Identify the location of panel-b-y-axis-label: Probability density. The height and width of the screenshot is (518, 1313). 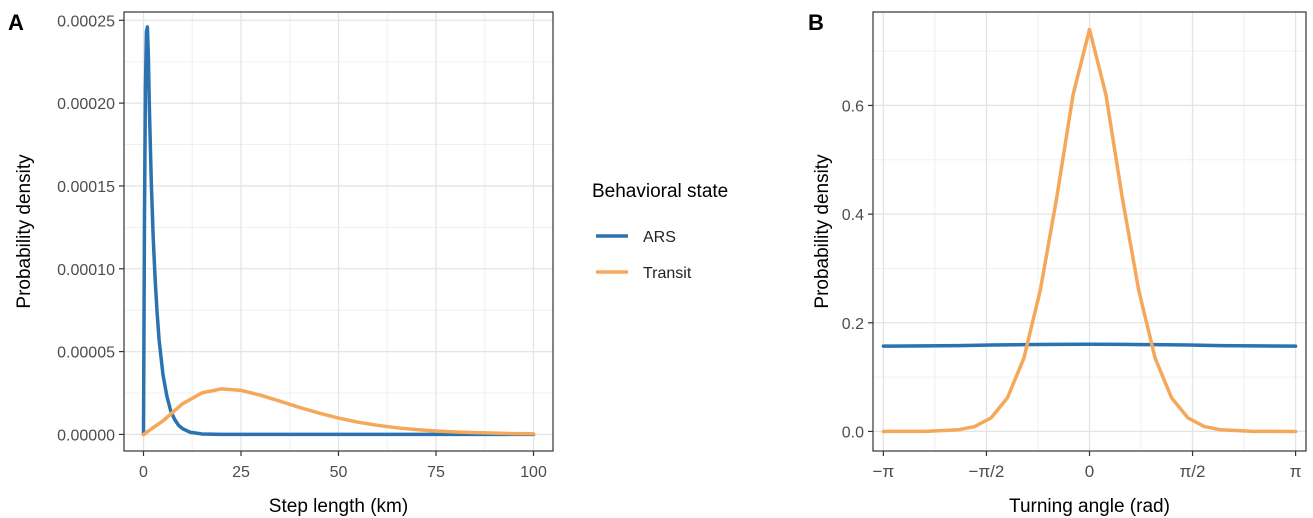
(822, 231).